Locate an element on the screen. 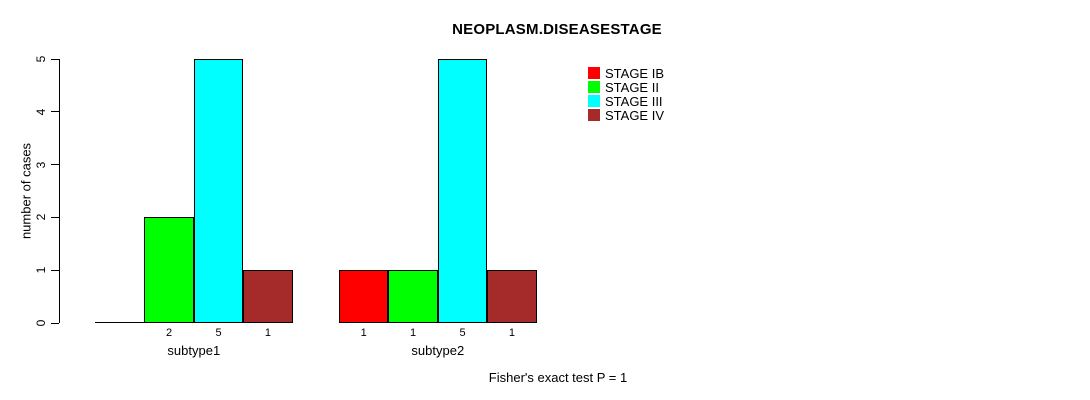  bar-stage-ib-subtype2 is located at coordinates (364, 296).